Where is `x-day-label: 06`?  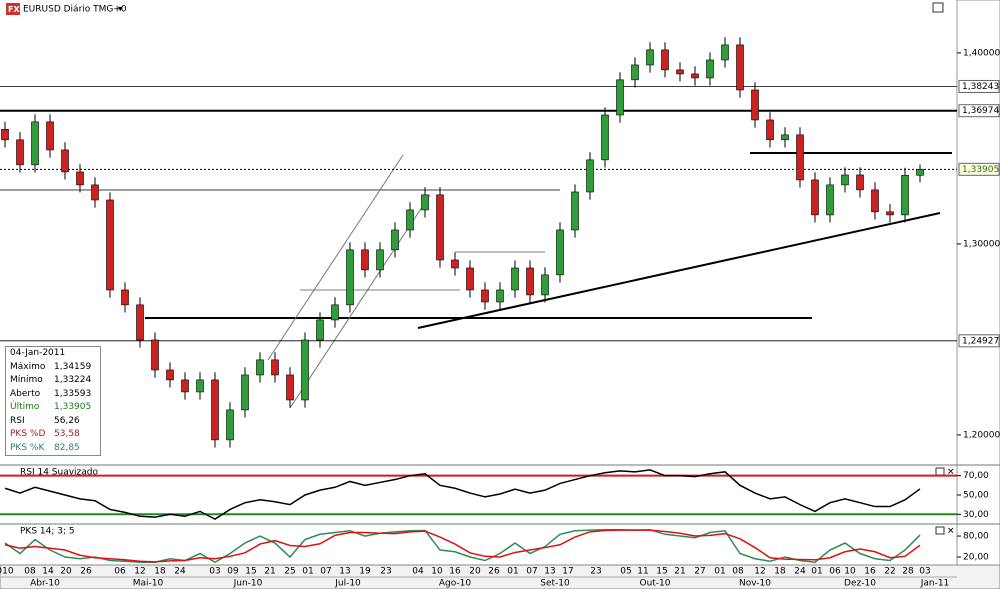 x-day-label: 06 is located at coordinates (120, 572).